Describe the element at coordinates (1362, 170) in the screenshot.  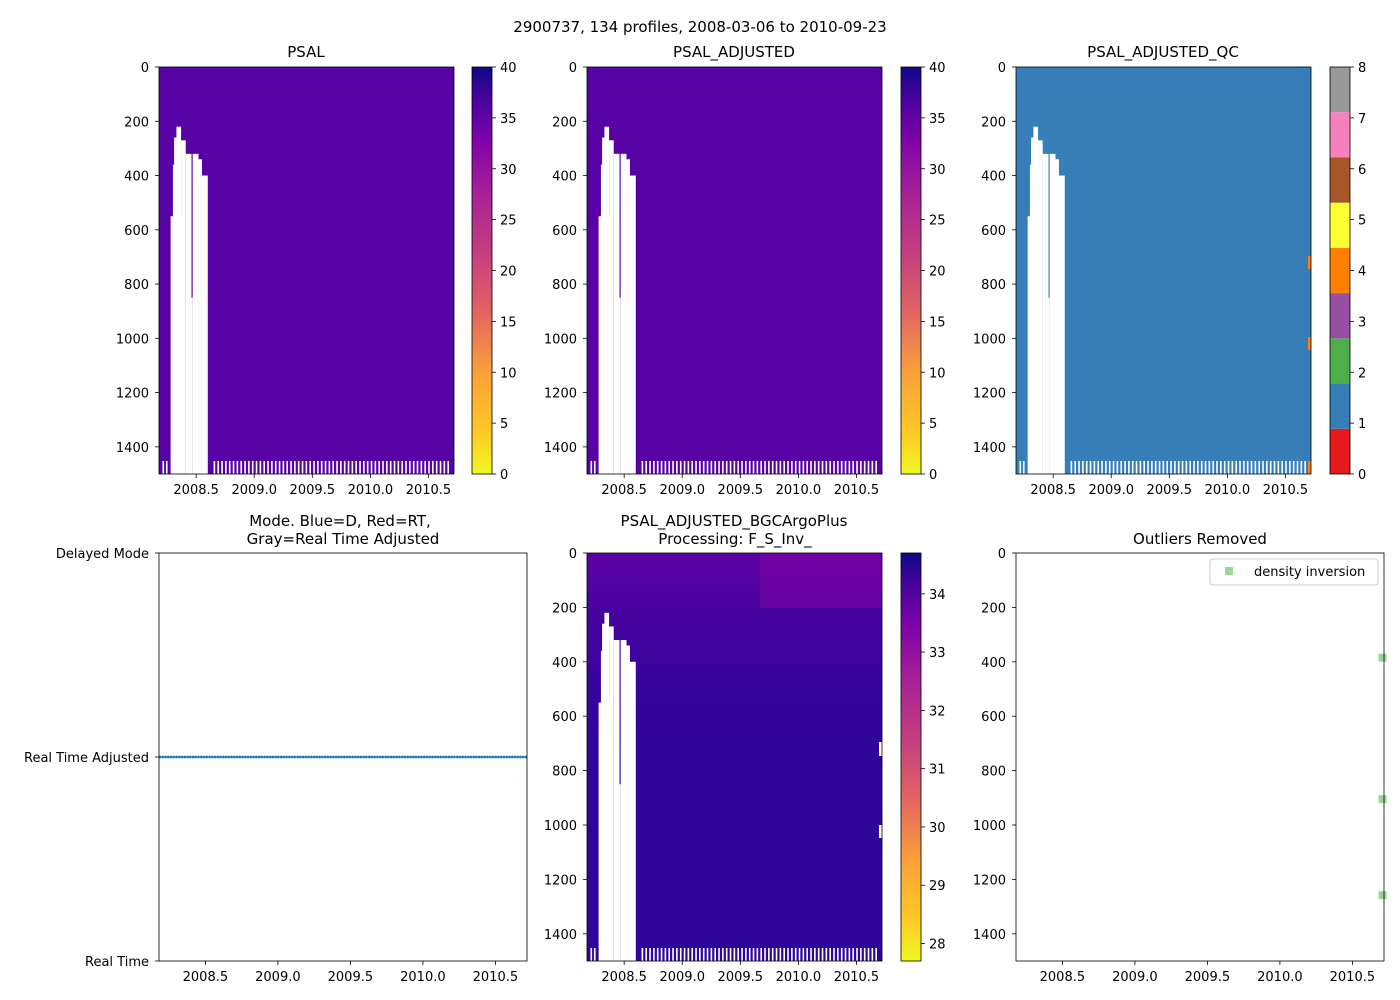
I see `colorbar-tick-label: 6` at that location.